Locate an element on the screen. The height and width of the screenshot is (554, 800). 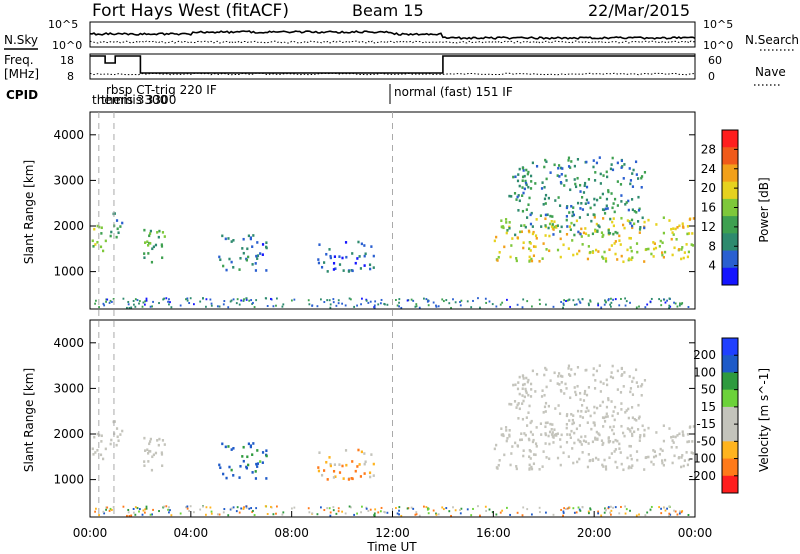
power-ylabel: Slant Range [km] is located at coordinates (29, 212).